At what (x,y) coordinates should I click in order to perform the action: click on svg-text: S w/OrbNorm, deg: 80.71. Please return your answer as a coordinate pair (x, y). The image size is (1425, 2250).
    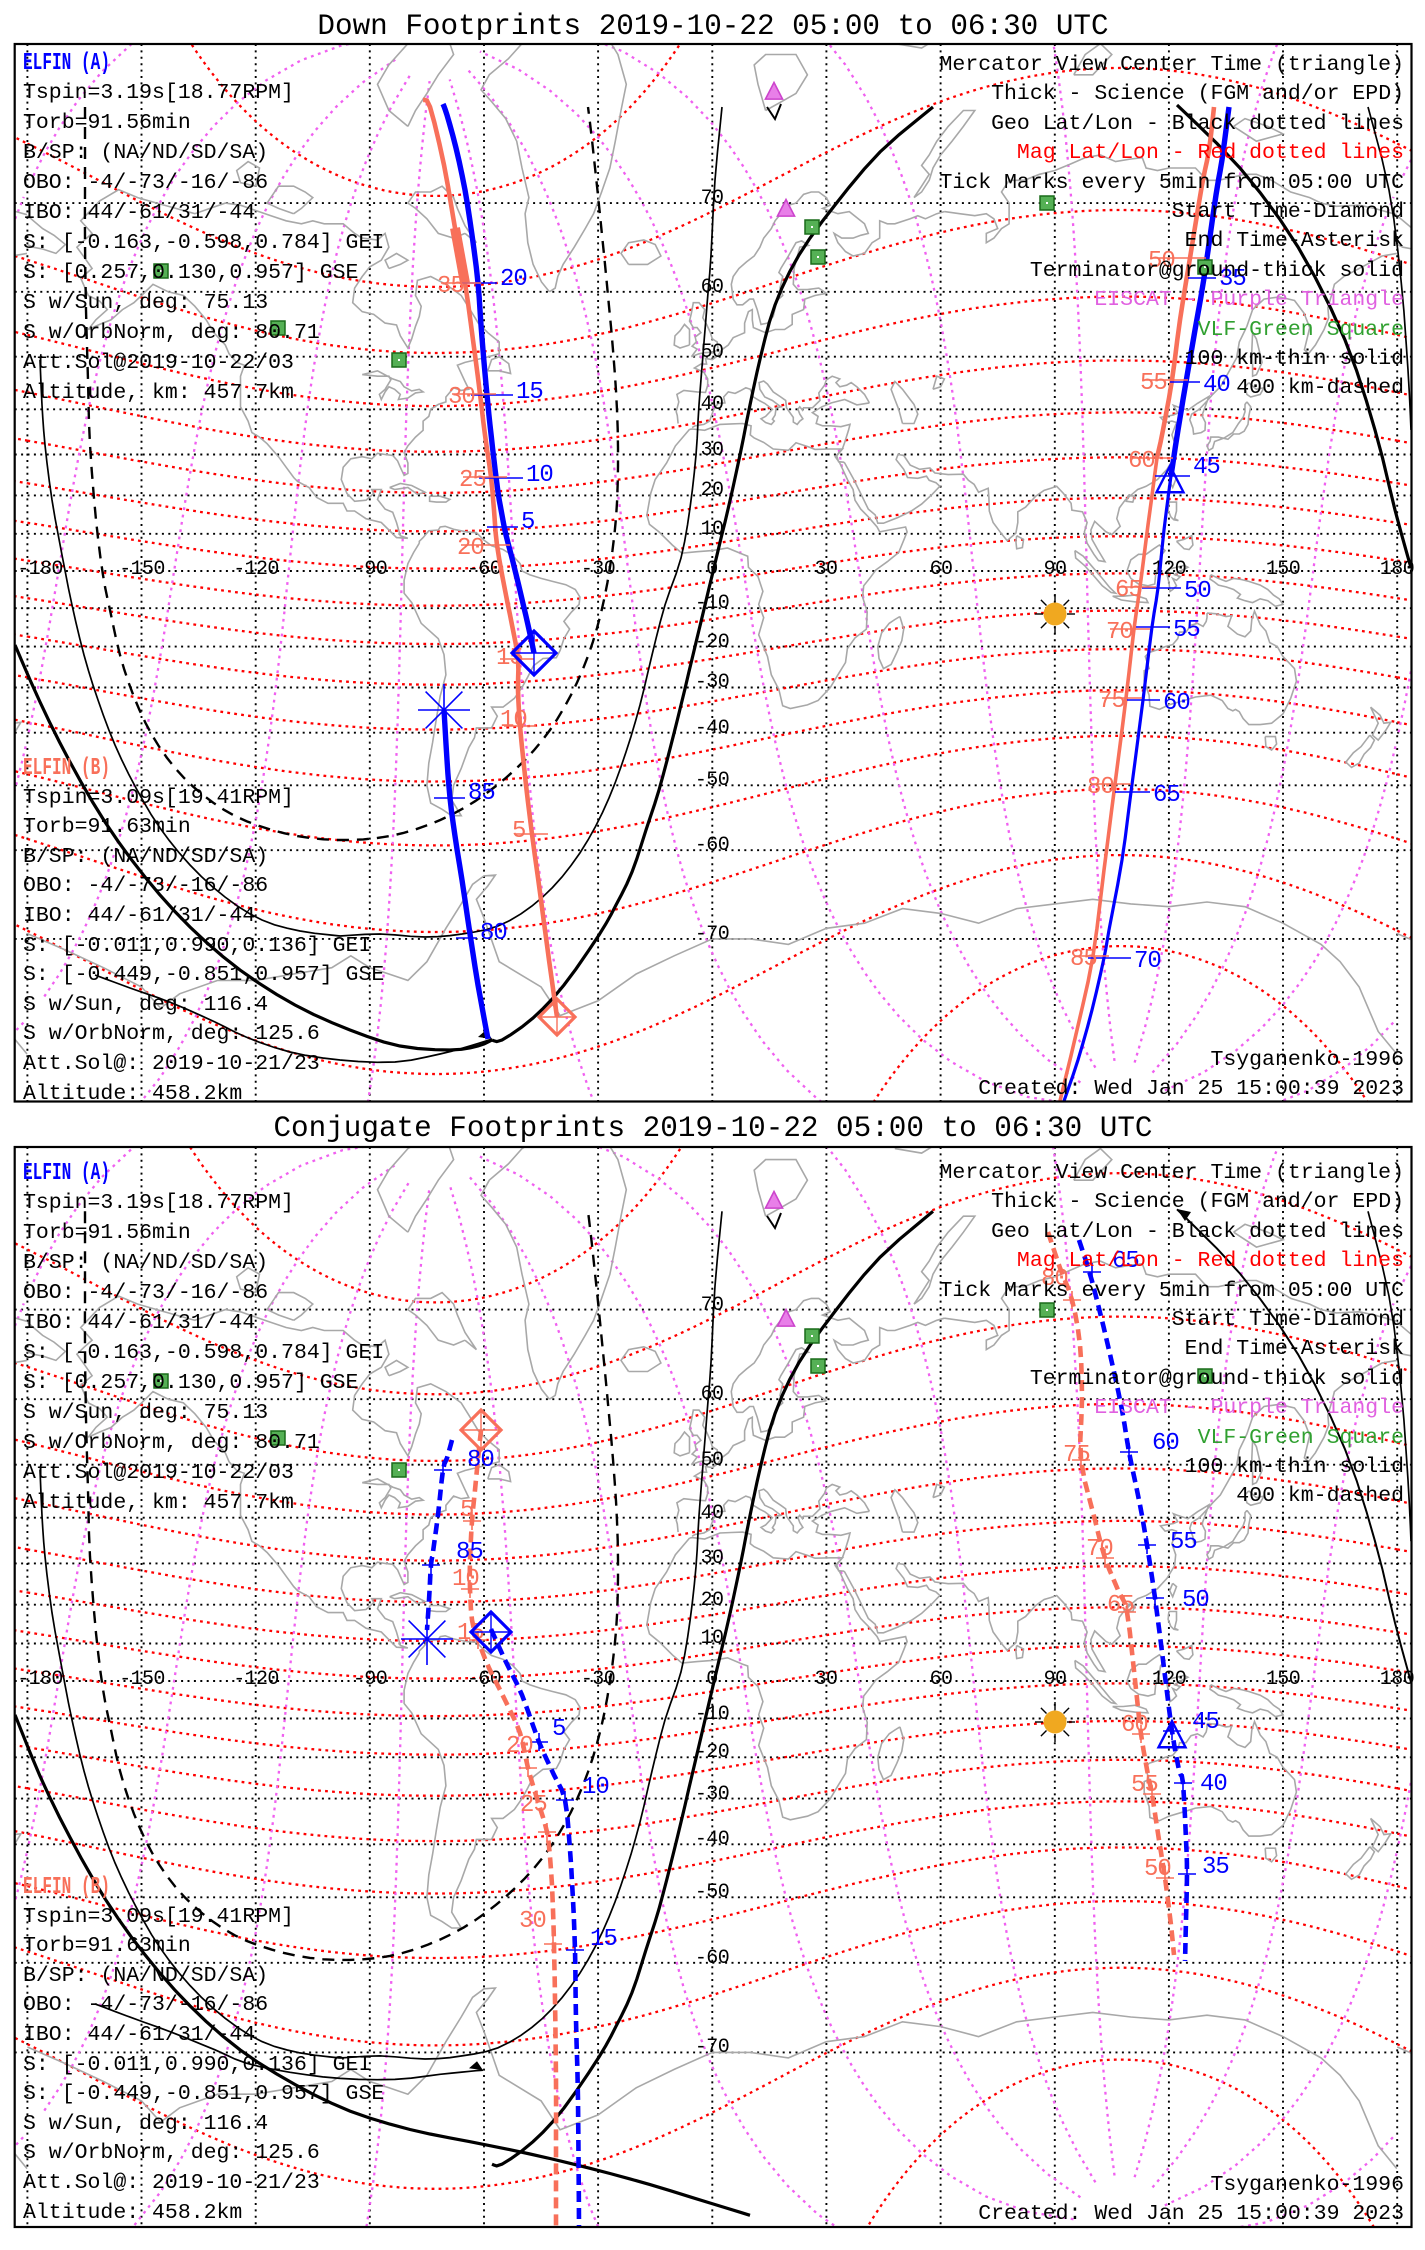
    Looking at the image, I should click on (171, 1443).